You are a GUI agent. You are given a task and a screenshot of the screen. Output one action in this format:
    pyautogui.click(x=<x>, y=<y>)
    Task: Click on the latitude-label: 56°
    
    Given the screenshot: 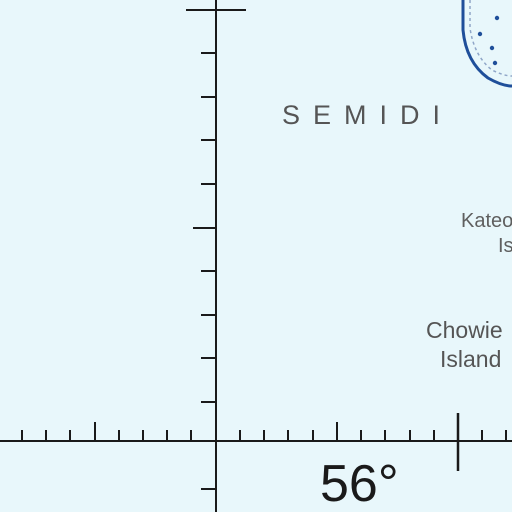 What is the action you would take?
    pyautogui.click(x=359, y=483)
    